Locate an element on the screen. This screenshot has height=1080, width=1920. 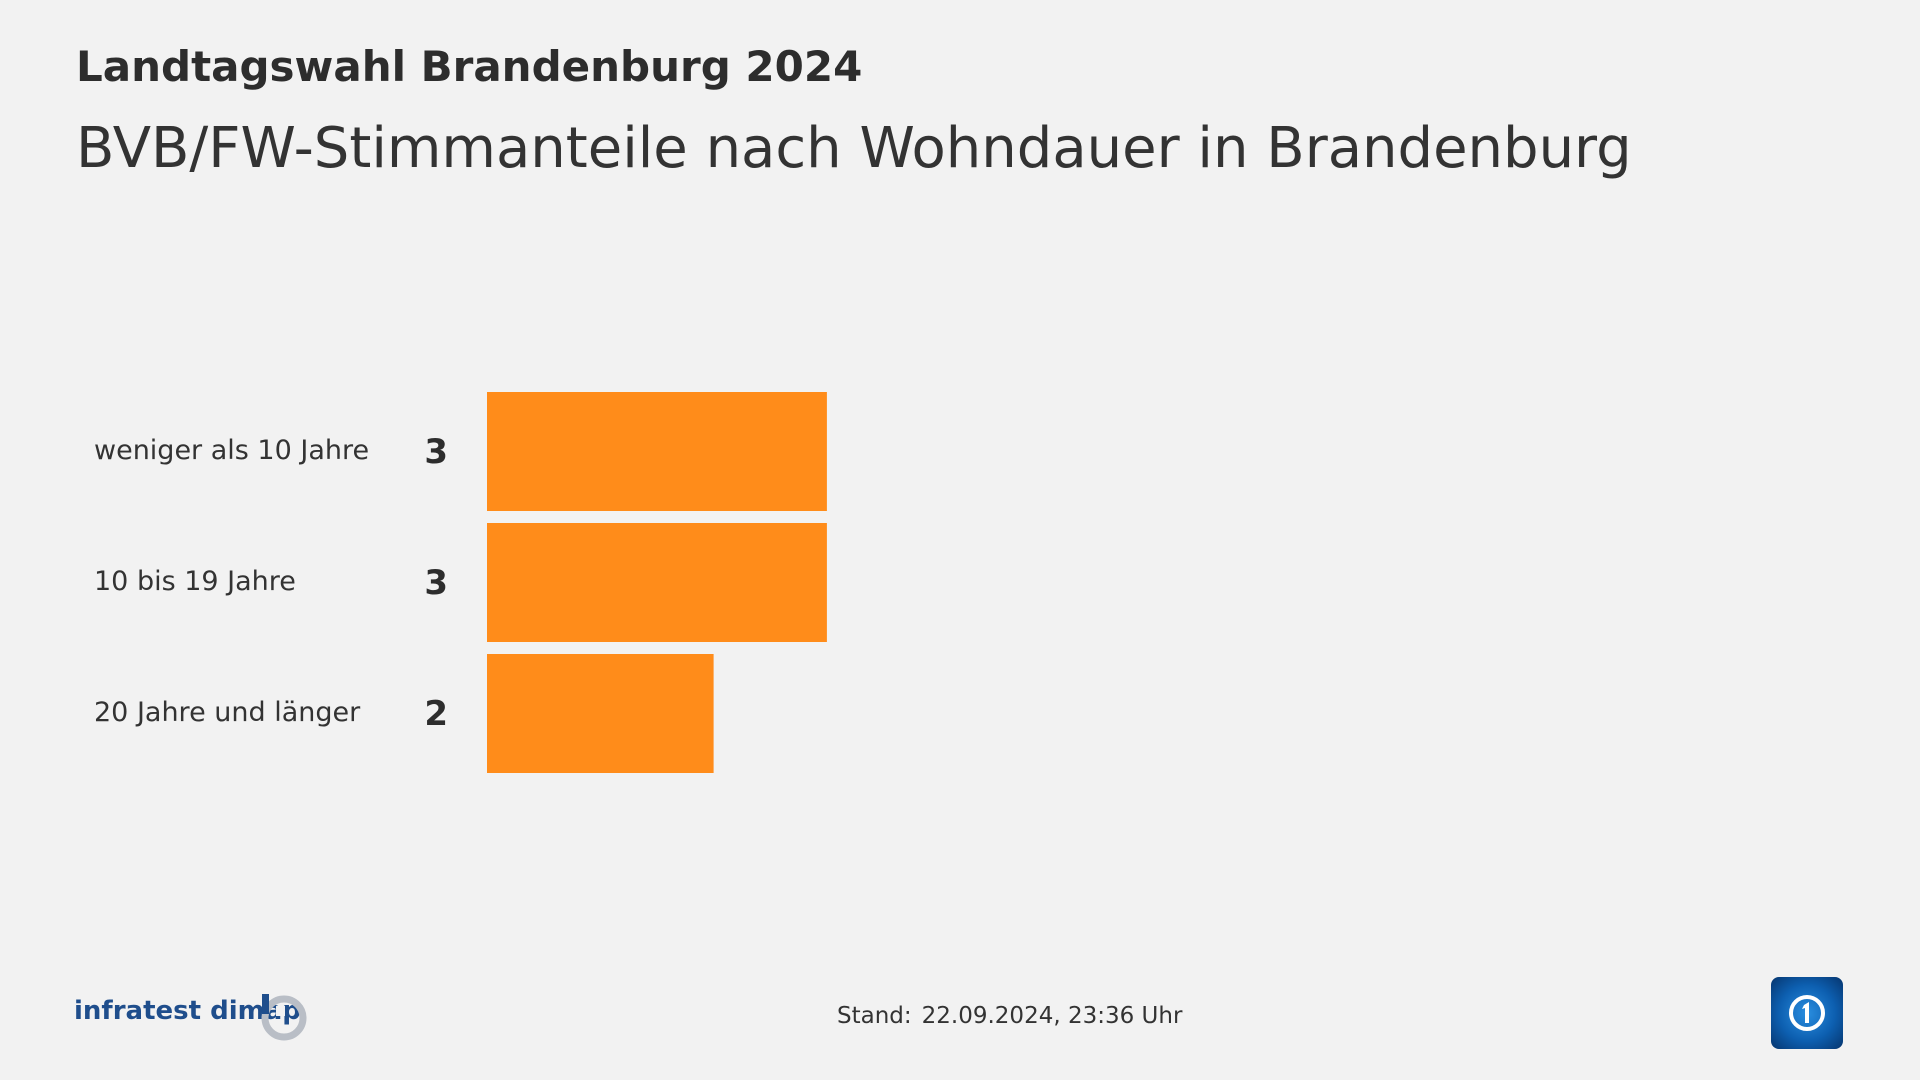
ard-one-icon is located at coordinates (1807, 1013).